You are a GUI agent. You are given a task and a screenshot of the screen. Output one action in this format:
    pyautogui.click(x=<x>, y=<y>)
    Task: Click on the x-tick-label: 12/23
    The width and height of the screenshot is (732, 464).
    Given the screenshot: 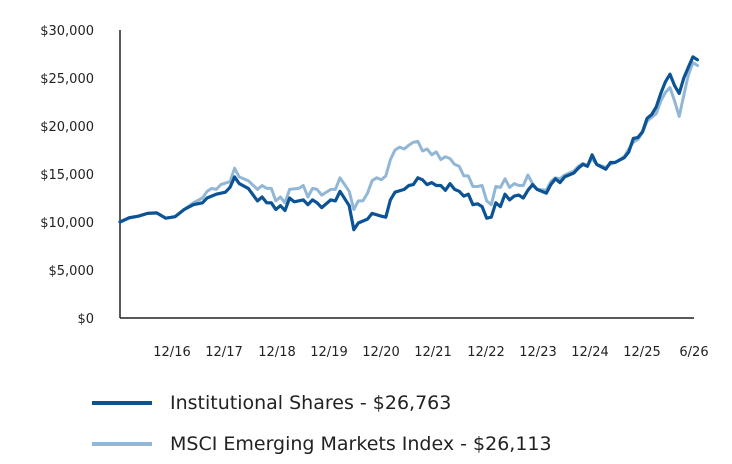 What is the action you would take?
    pyautogui.click(x=537, y=352)
    